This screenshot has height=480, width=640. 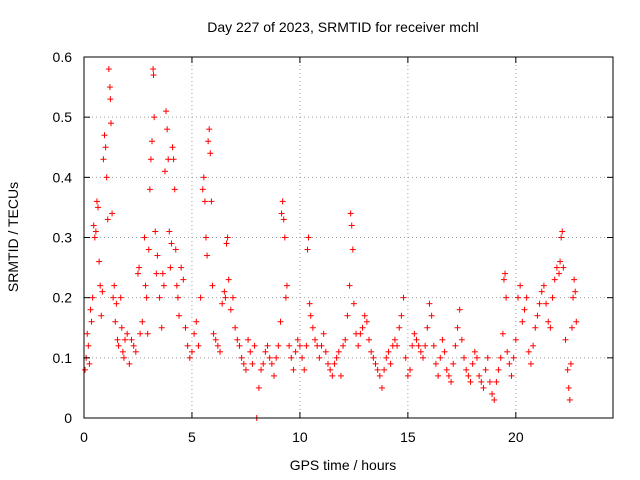 What do you see at coordinates (343, 465) in the screenshot?
I see `x-axis-label: GPS time / hours` at bounding box center [343, 465].